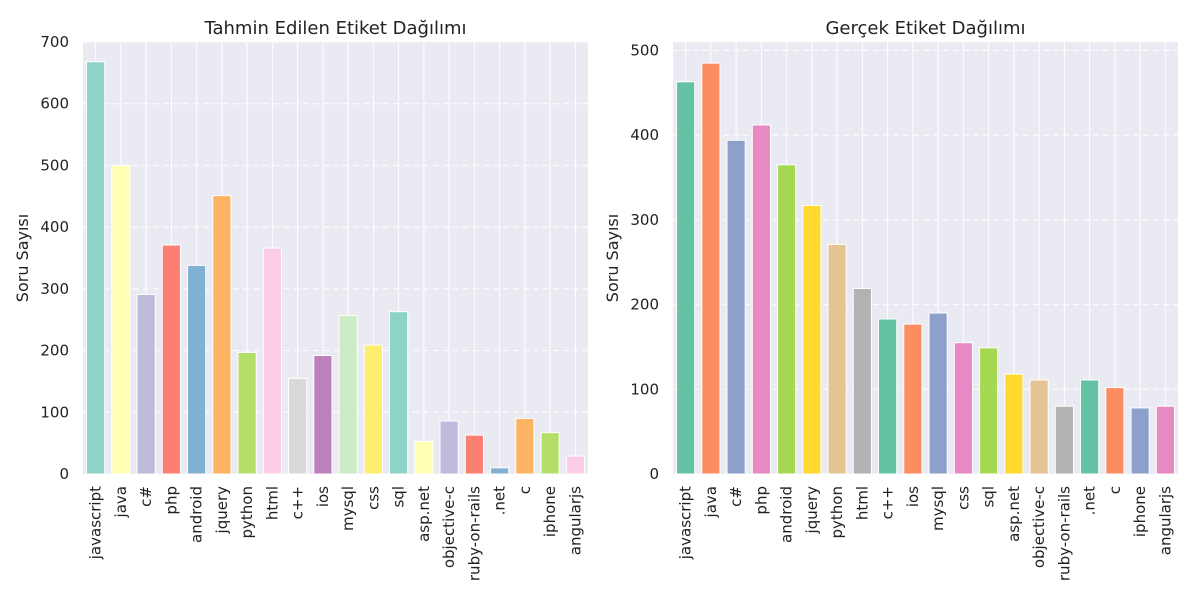  What do you see at coordinates (146, 496) in the screenshot?
I see `x-tick-label: c#` at bounding box center [146, 496].